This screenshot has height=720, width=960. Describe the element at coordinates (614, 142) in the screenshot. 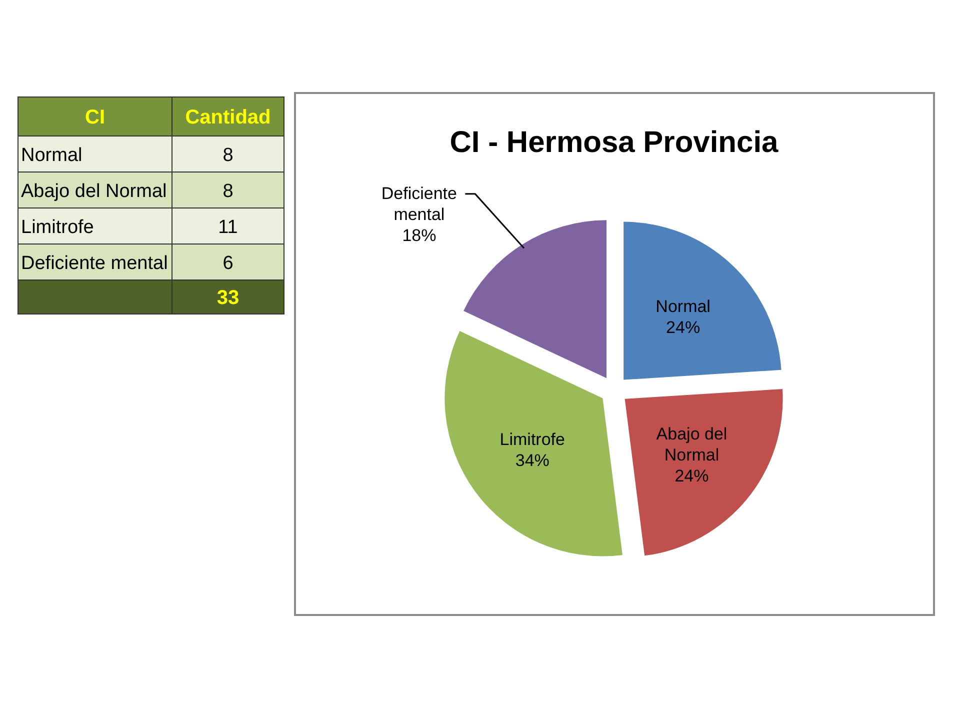

I see `chart-title: CI - Hermosa Provincia` at that location.